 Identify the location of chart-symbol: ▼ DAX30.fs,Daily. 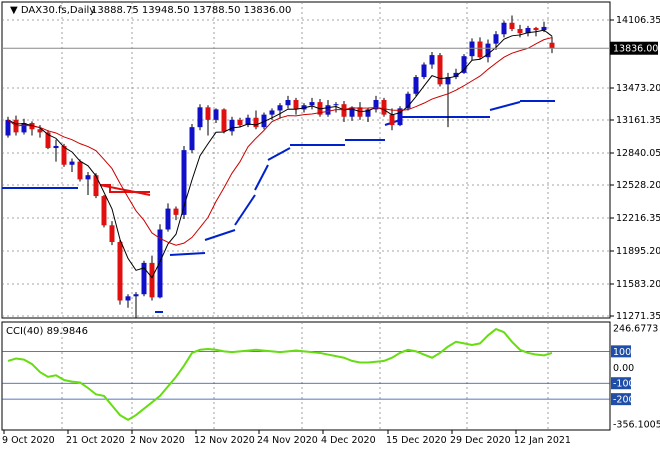
(52, 10).